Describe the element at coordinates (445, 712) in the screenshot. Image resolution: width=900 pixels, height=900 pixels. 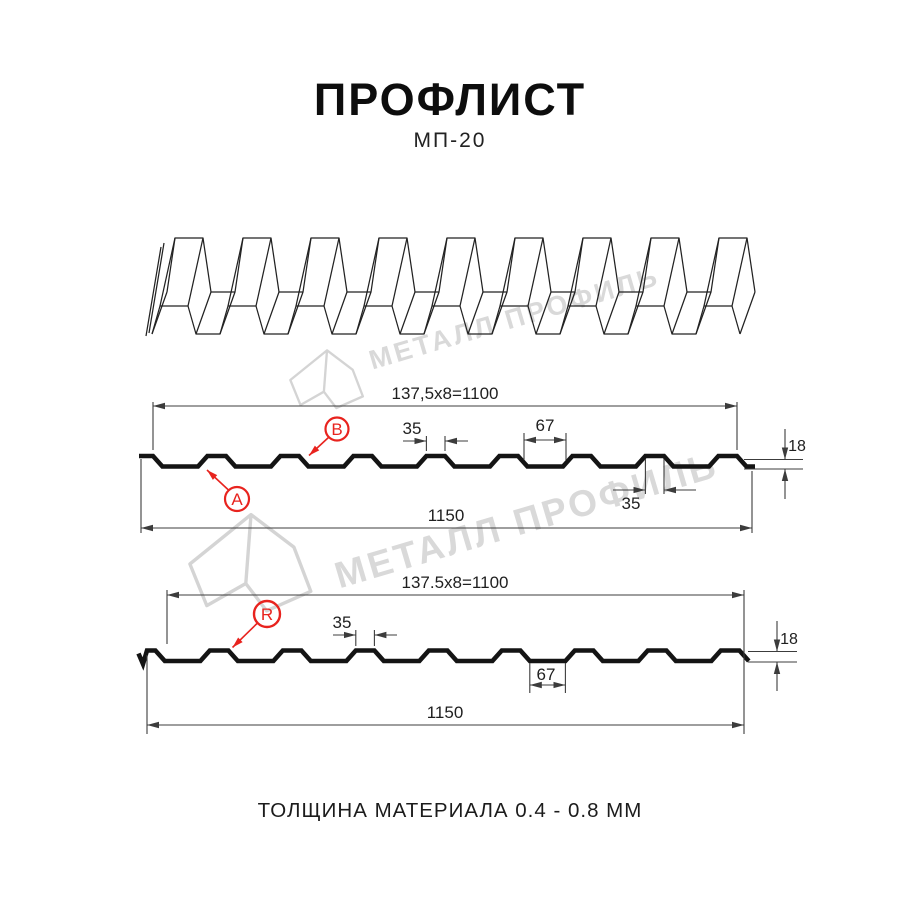
I see `dim-width-label-r: 1150` at that location.